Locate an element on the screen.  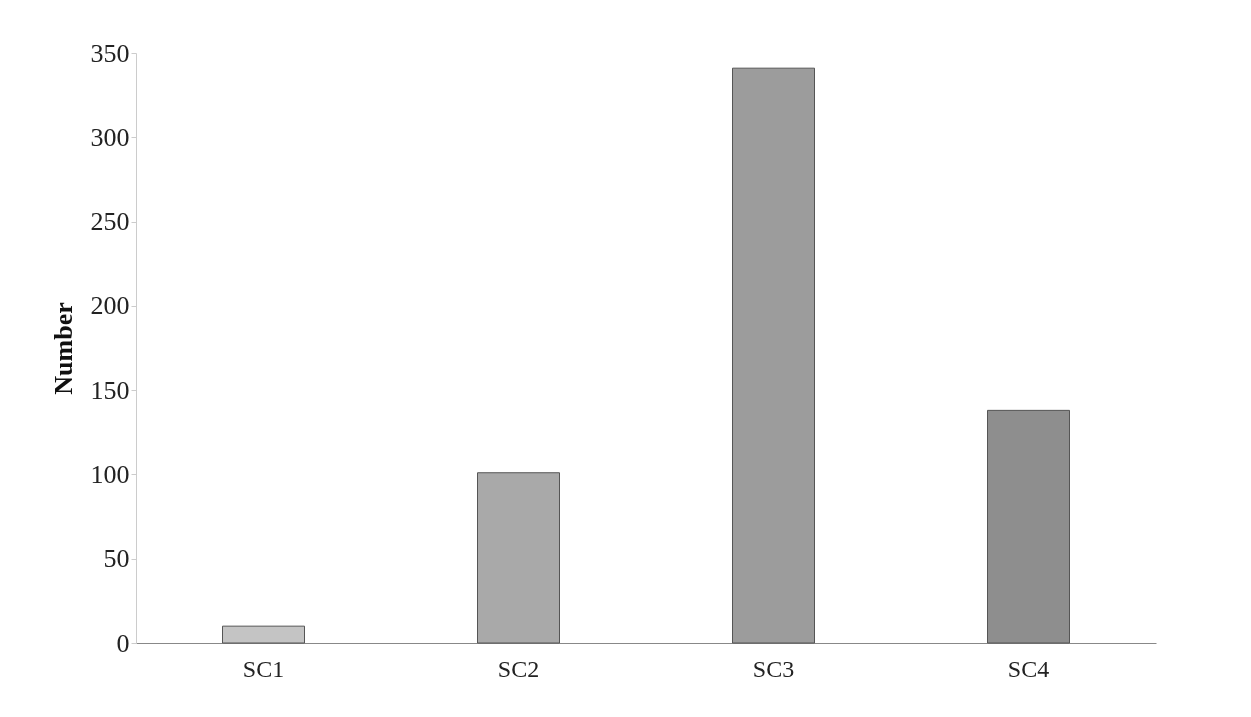
x-tick-label: SC1 is located at coordinates (263, 668).